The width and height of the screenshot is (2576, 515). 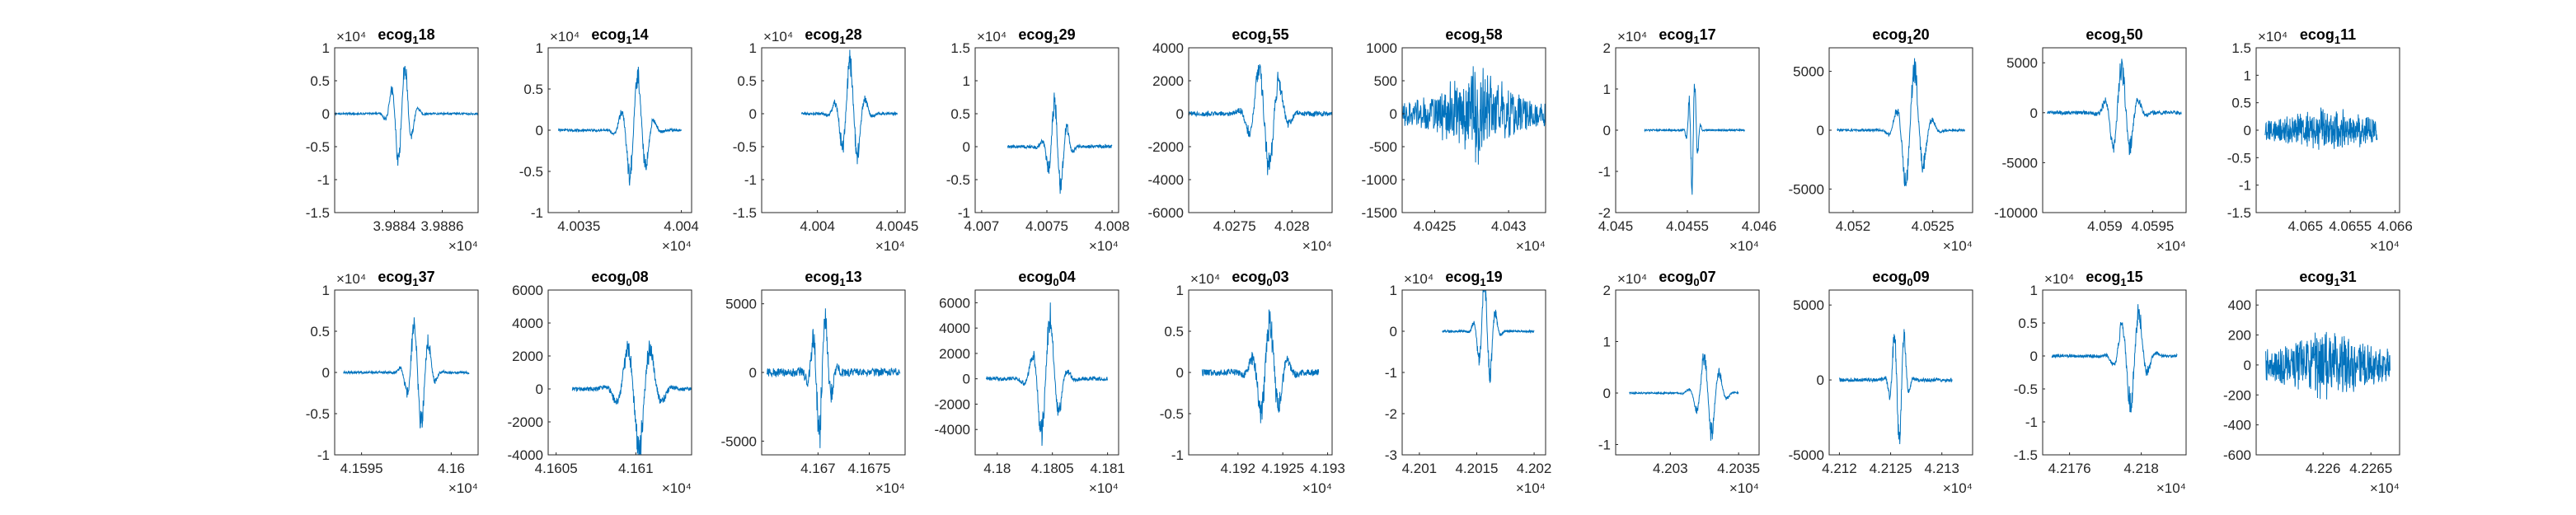 I want to click on x-tick-label: 4.0595, so click(x=2152, y=226).